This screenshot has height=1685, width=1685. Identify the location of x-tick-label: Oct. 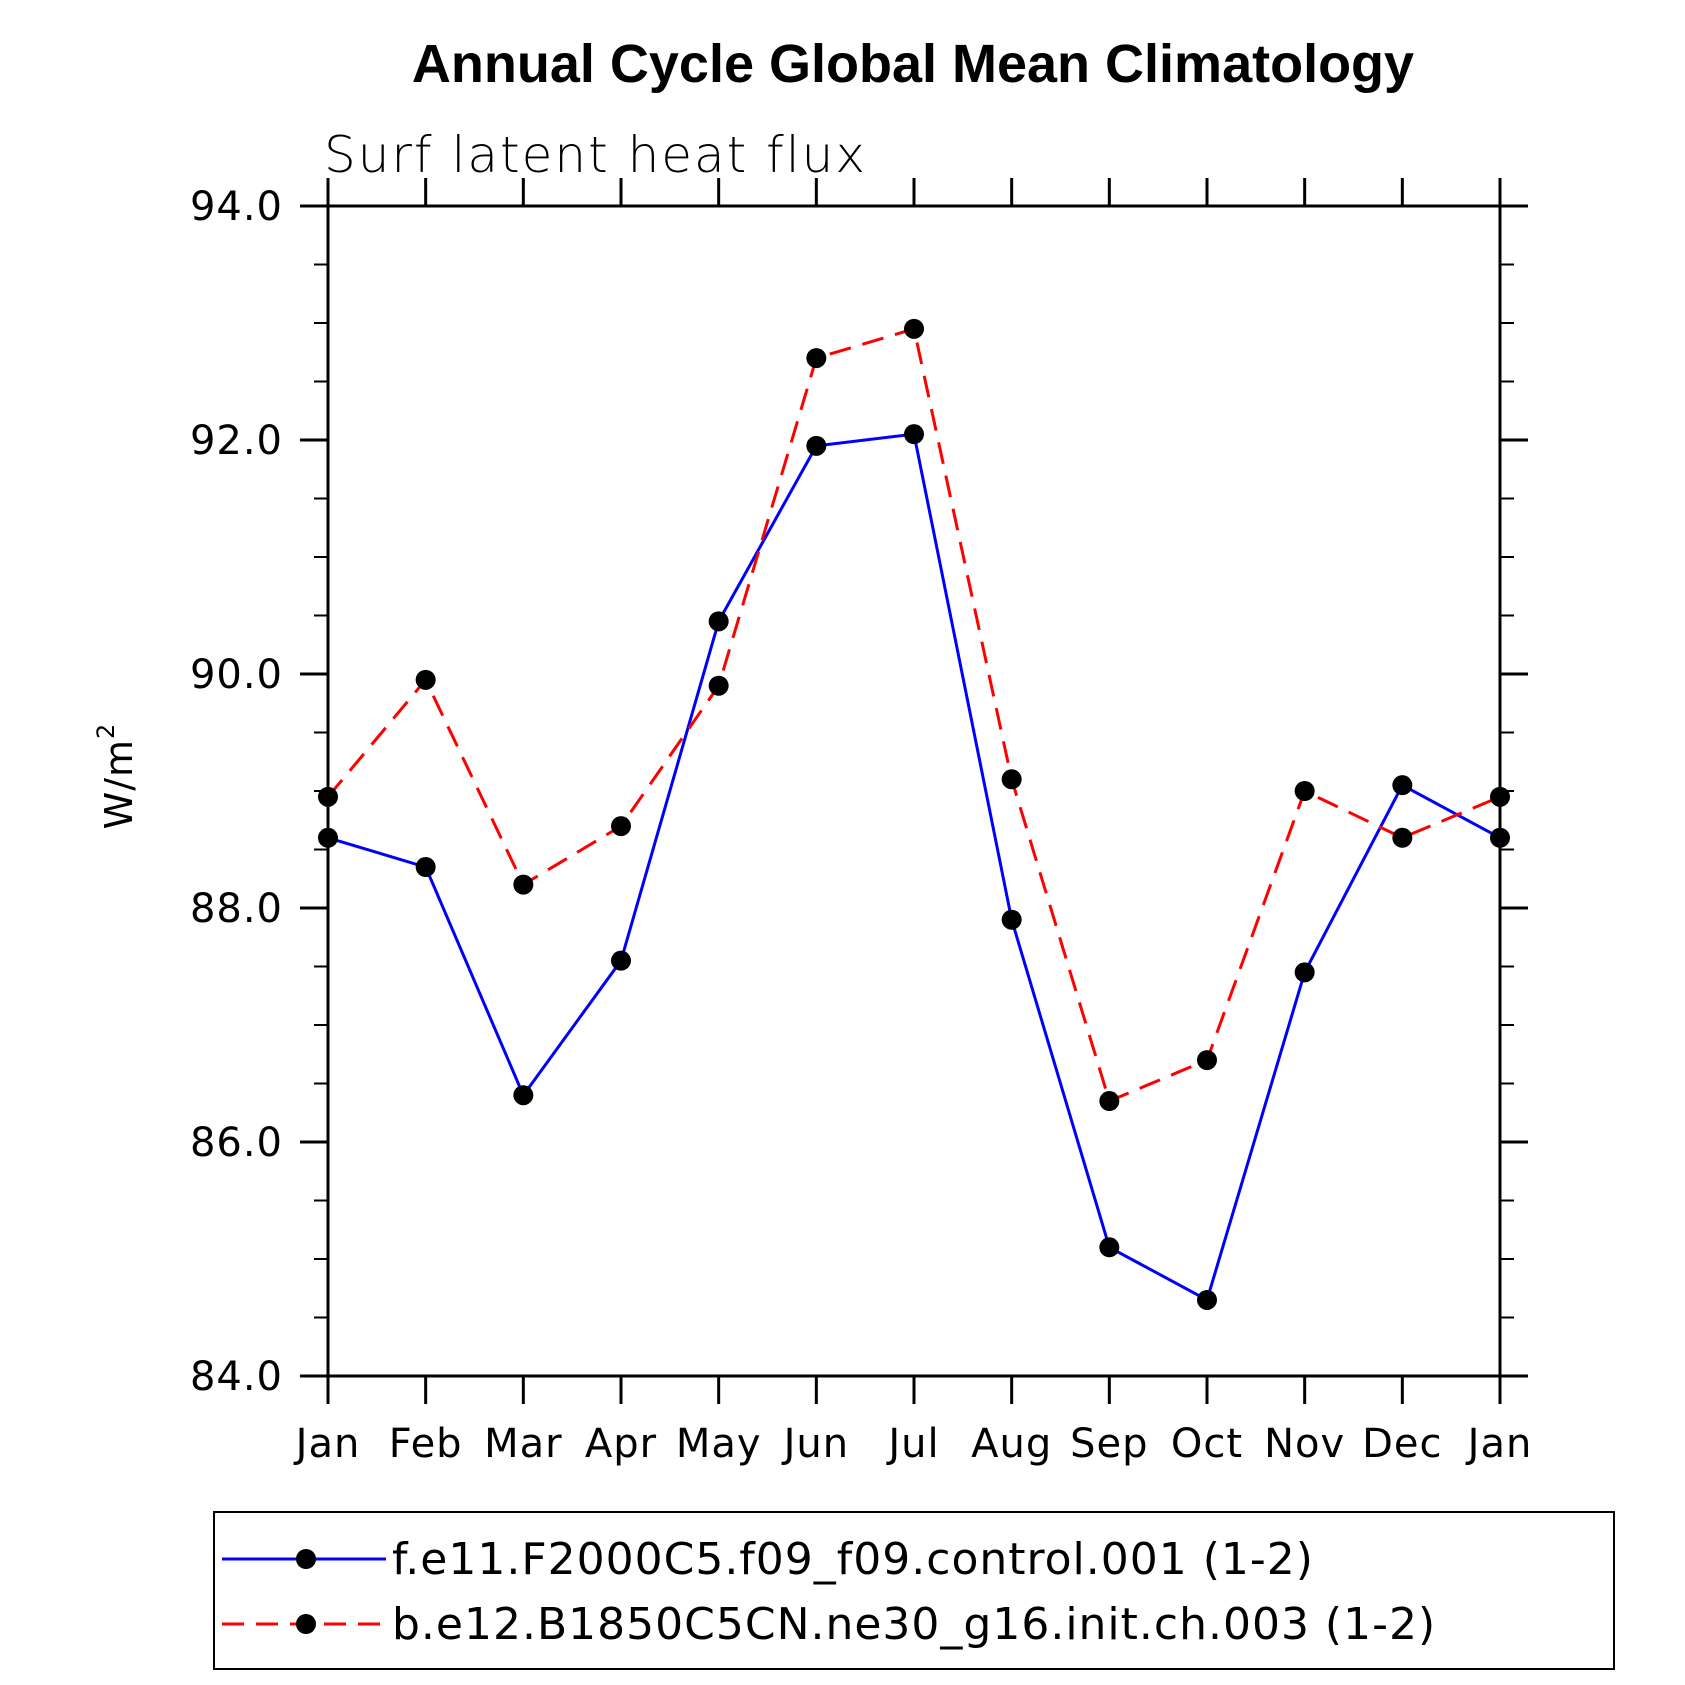
(1207, 1444).